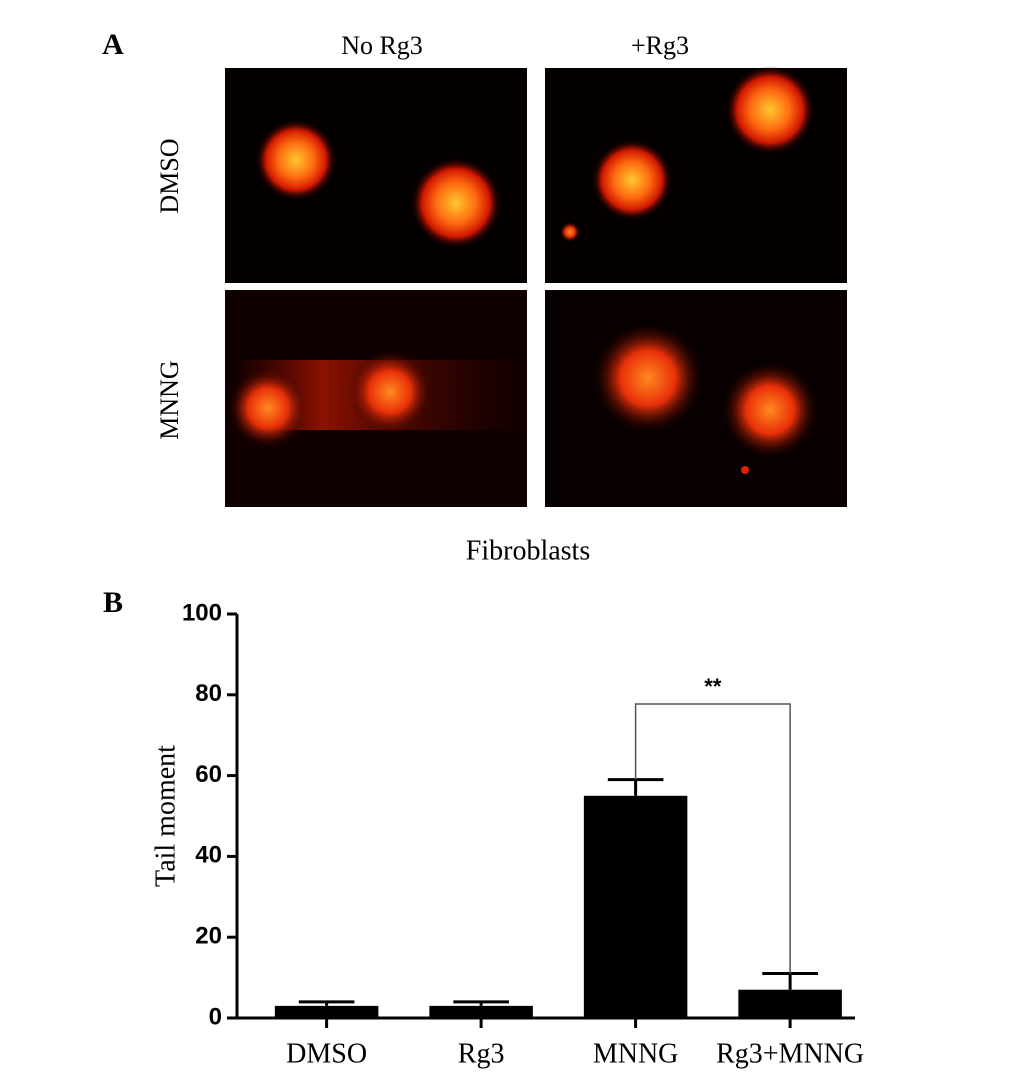  What do you see at coordinates (208, 936) in the screenshot?
I see `y-tick-label: 20` at bounding box center [208, 936].